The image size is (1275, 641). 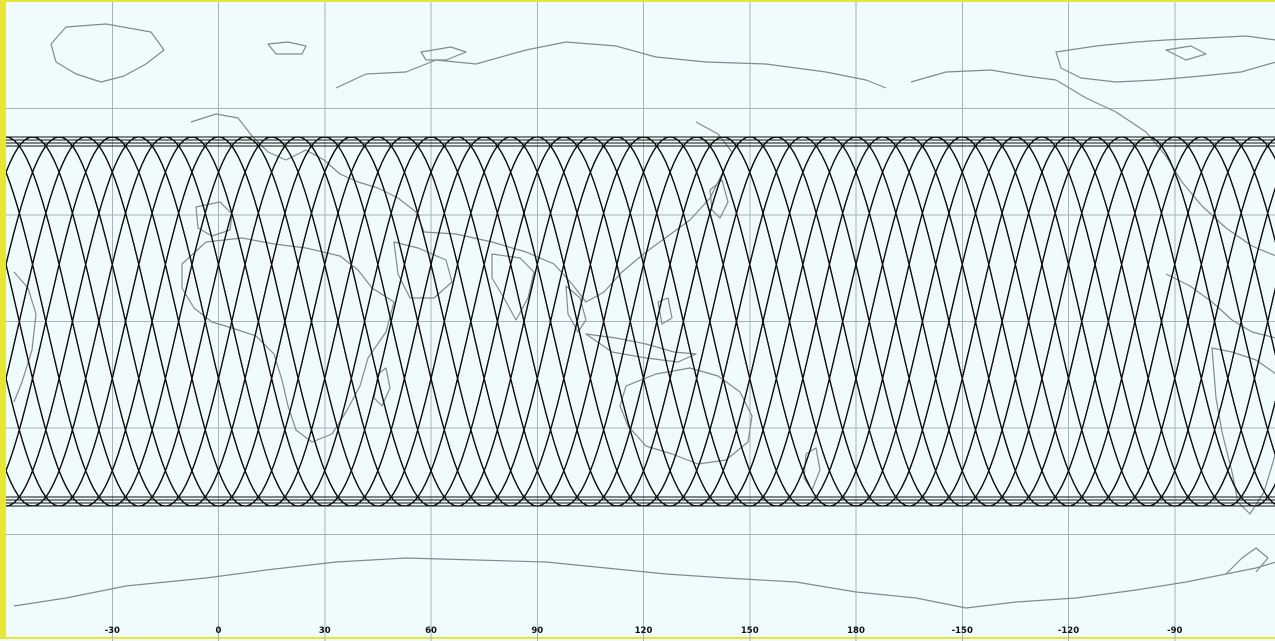 I want to click on india-coast, so click(x=513, y=287).